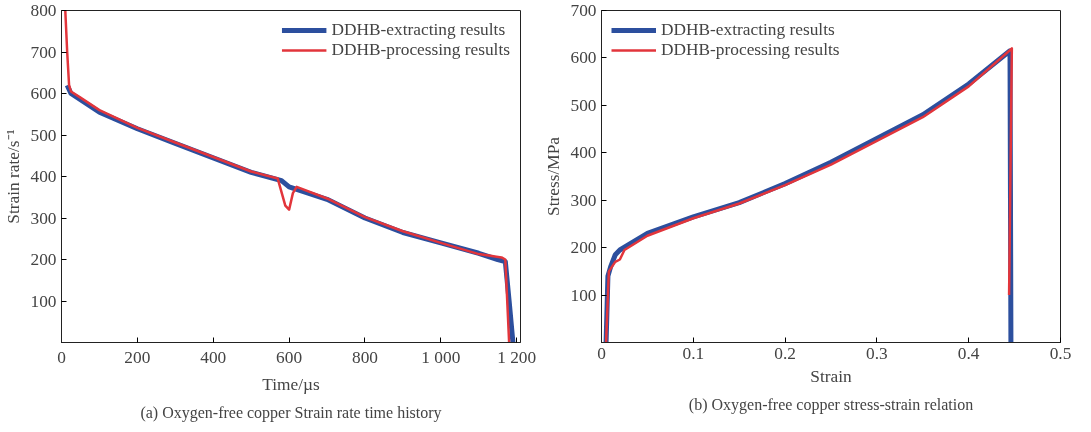  What do you see at coordinates (213, 357) in the screenshot?
I see `x-tick-label: 400` at bounding box center [213, 357].